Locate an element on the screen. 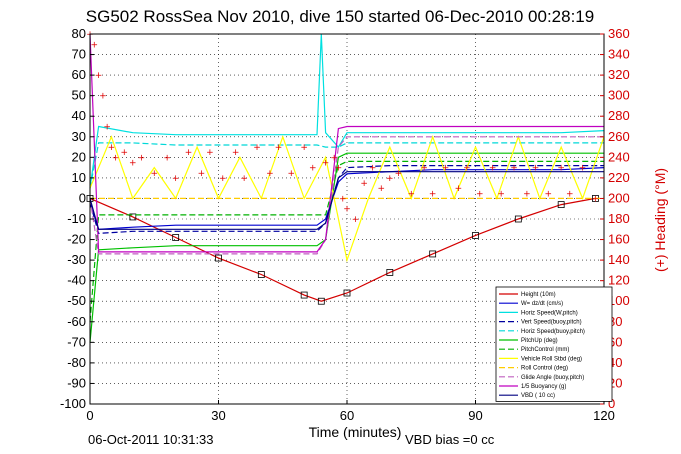  legend-label: Vehicle Roll Stbd (deg) is located at coordinates (551, 359).